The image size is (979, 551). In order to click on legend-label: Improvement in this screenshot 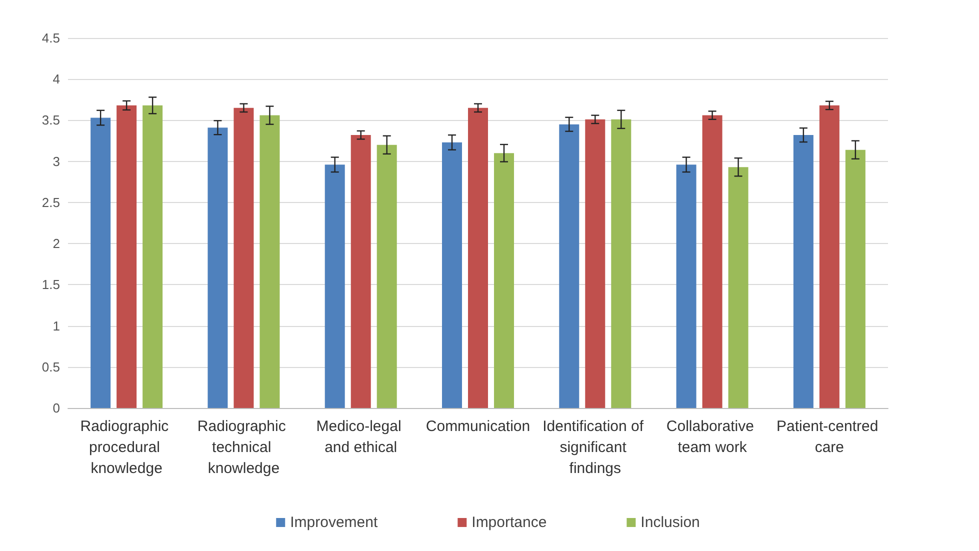, I will do `click(334, 522)`.